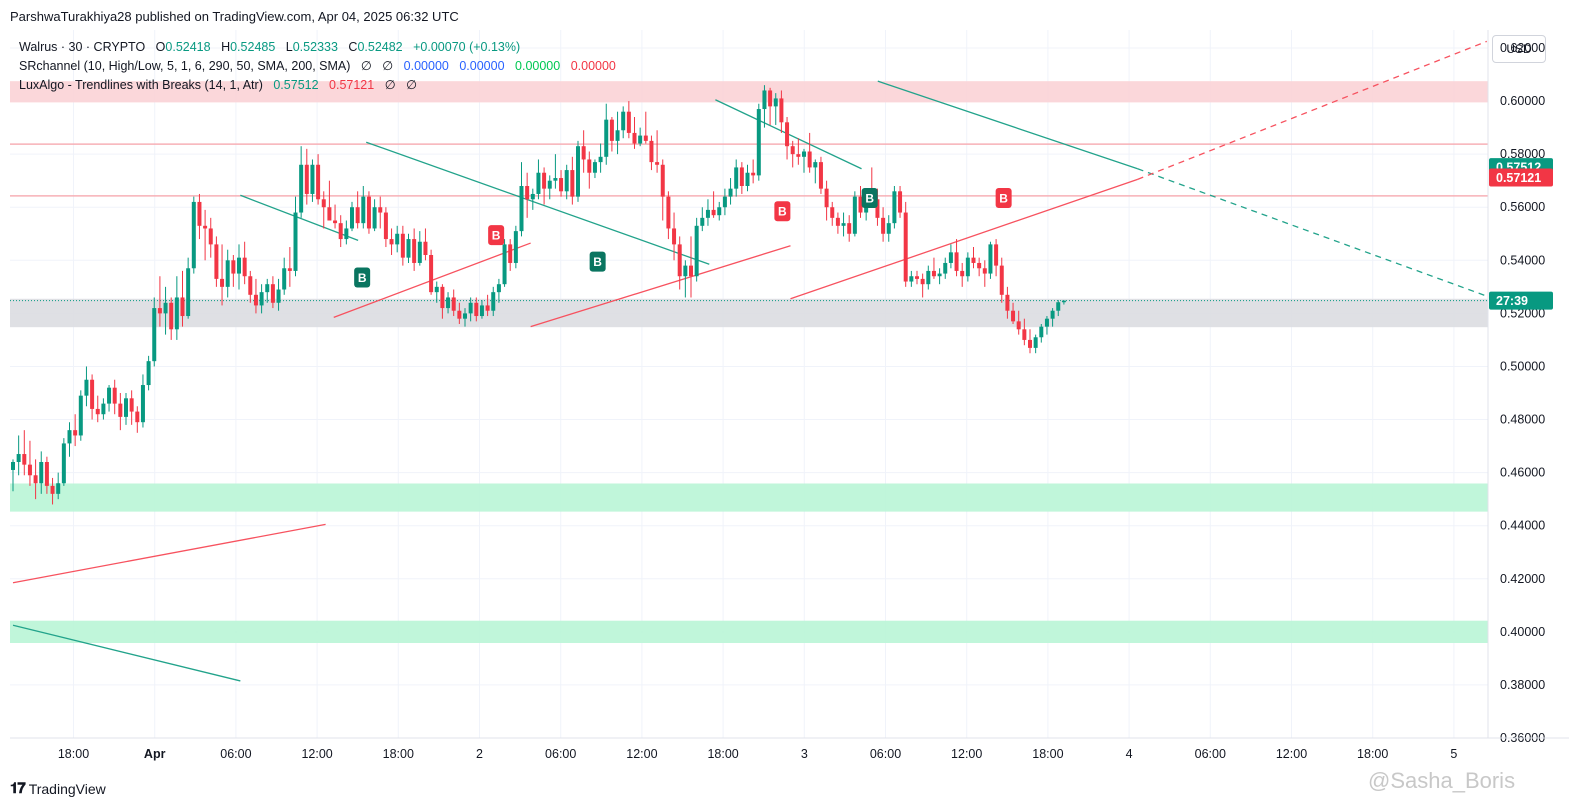  I want to click on trendline-up, so click(964, 239).